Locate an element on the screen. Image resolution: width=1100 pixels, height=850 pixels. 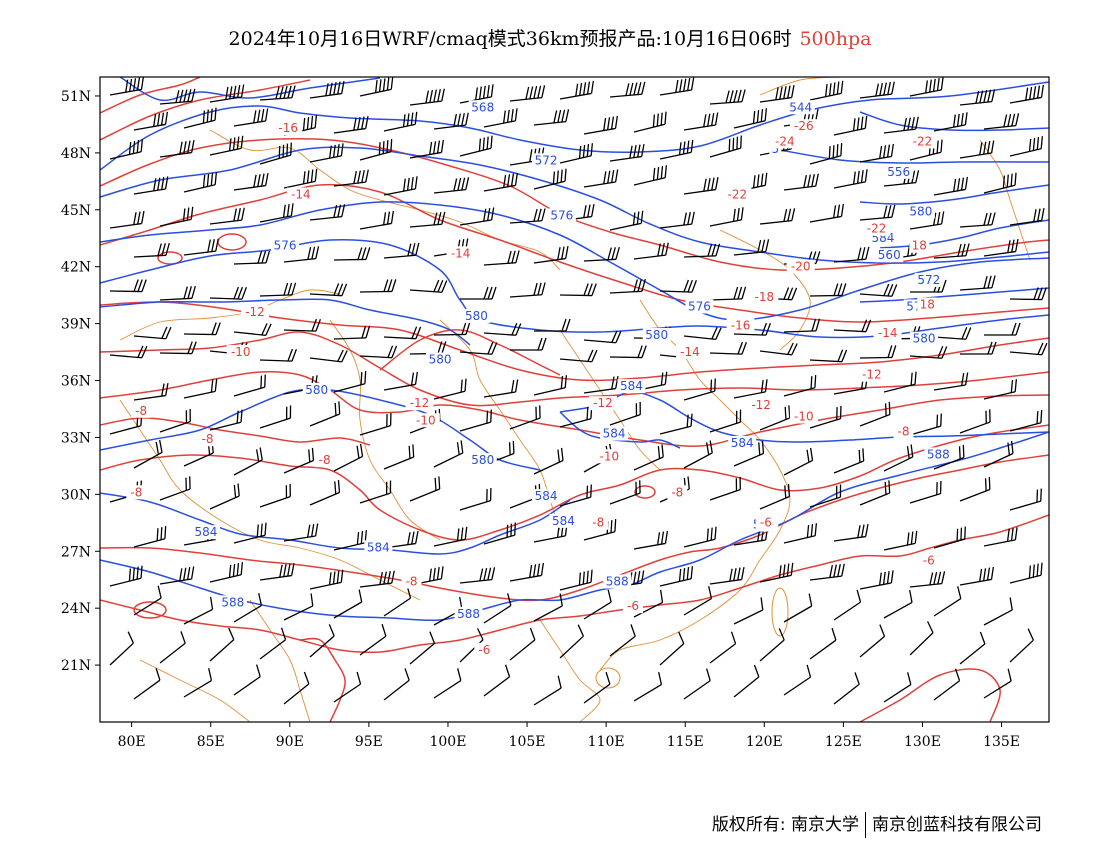
temperature-contour-label: -14 is located at coordinates (461, 253).